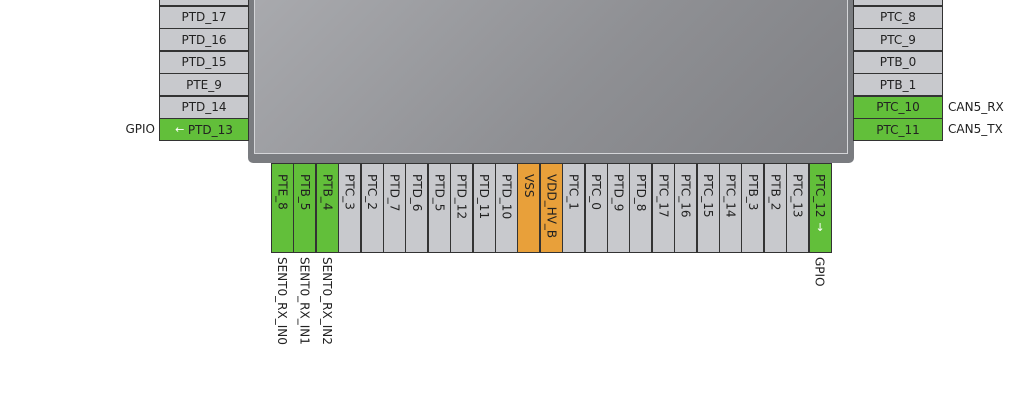 The width and height of the screenshot is (1035, 410). What do you see at coordinates (976, 106) in the screenshot?
I see `signal-label: CAN5_RX` at bounding box center [976, 106].